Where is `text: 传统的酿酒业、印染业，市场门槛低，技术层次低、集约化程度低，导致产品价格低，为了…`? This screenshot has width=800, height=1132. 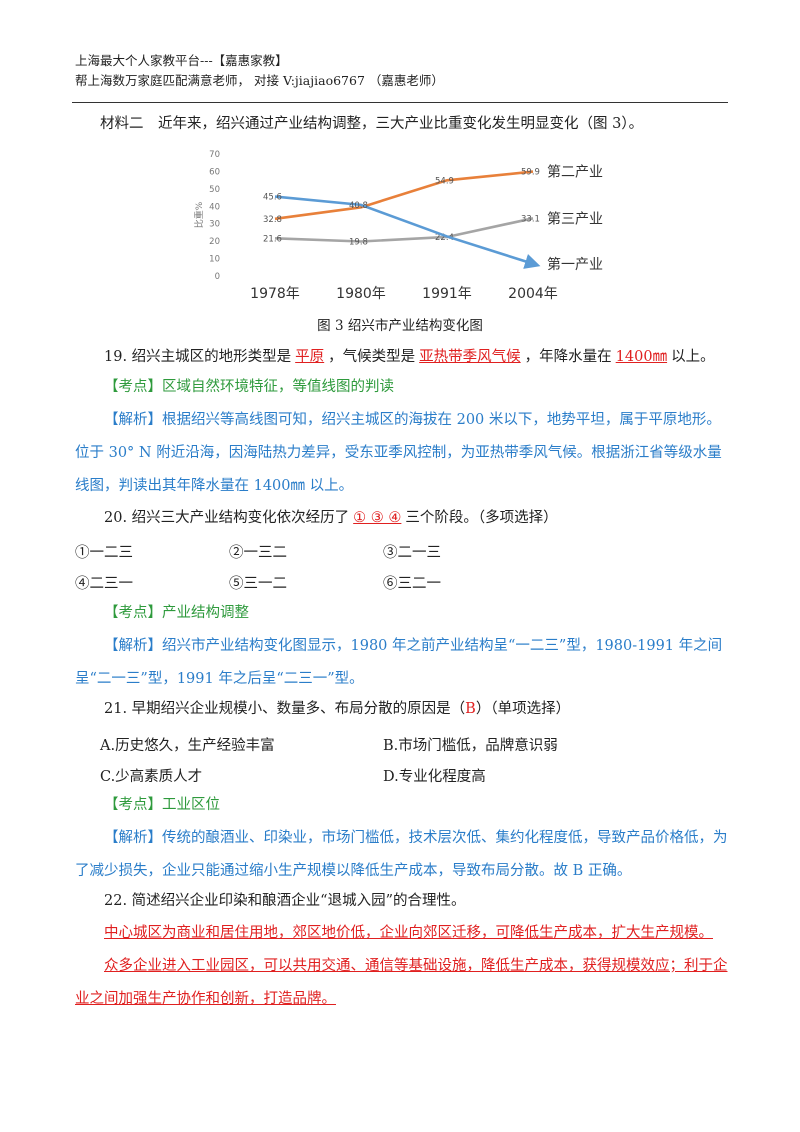
text: 传统的酿酒业、印染业，市场门槛低，技术层次低、集约化程度低，导致产品价格低，为了… is located at coordinates (401, 854).